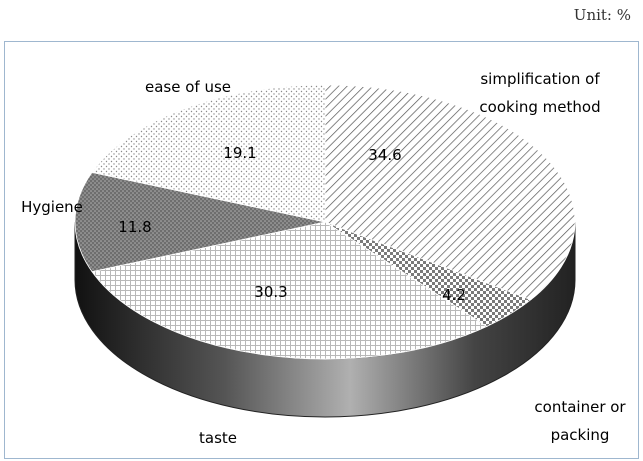 The width and height of the screenshot is (643, 461). Describe the element at coordinates (384, 155) in the screenshot. I see `slice-value-label: 34.6` at that location.